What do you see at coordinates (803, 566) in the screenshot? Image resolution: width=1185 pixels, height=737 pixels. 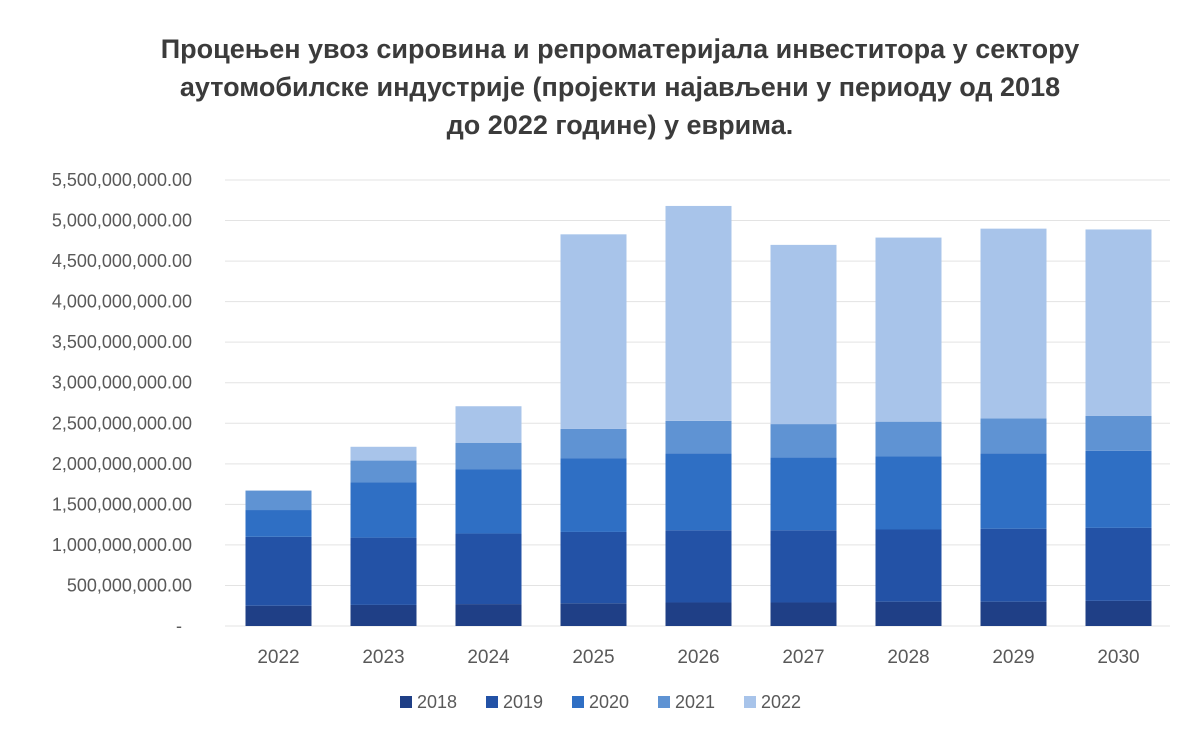 I see `bar-2027-series-2019` at bounding box center [803, 566].